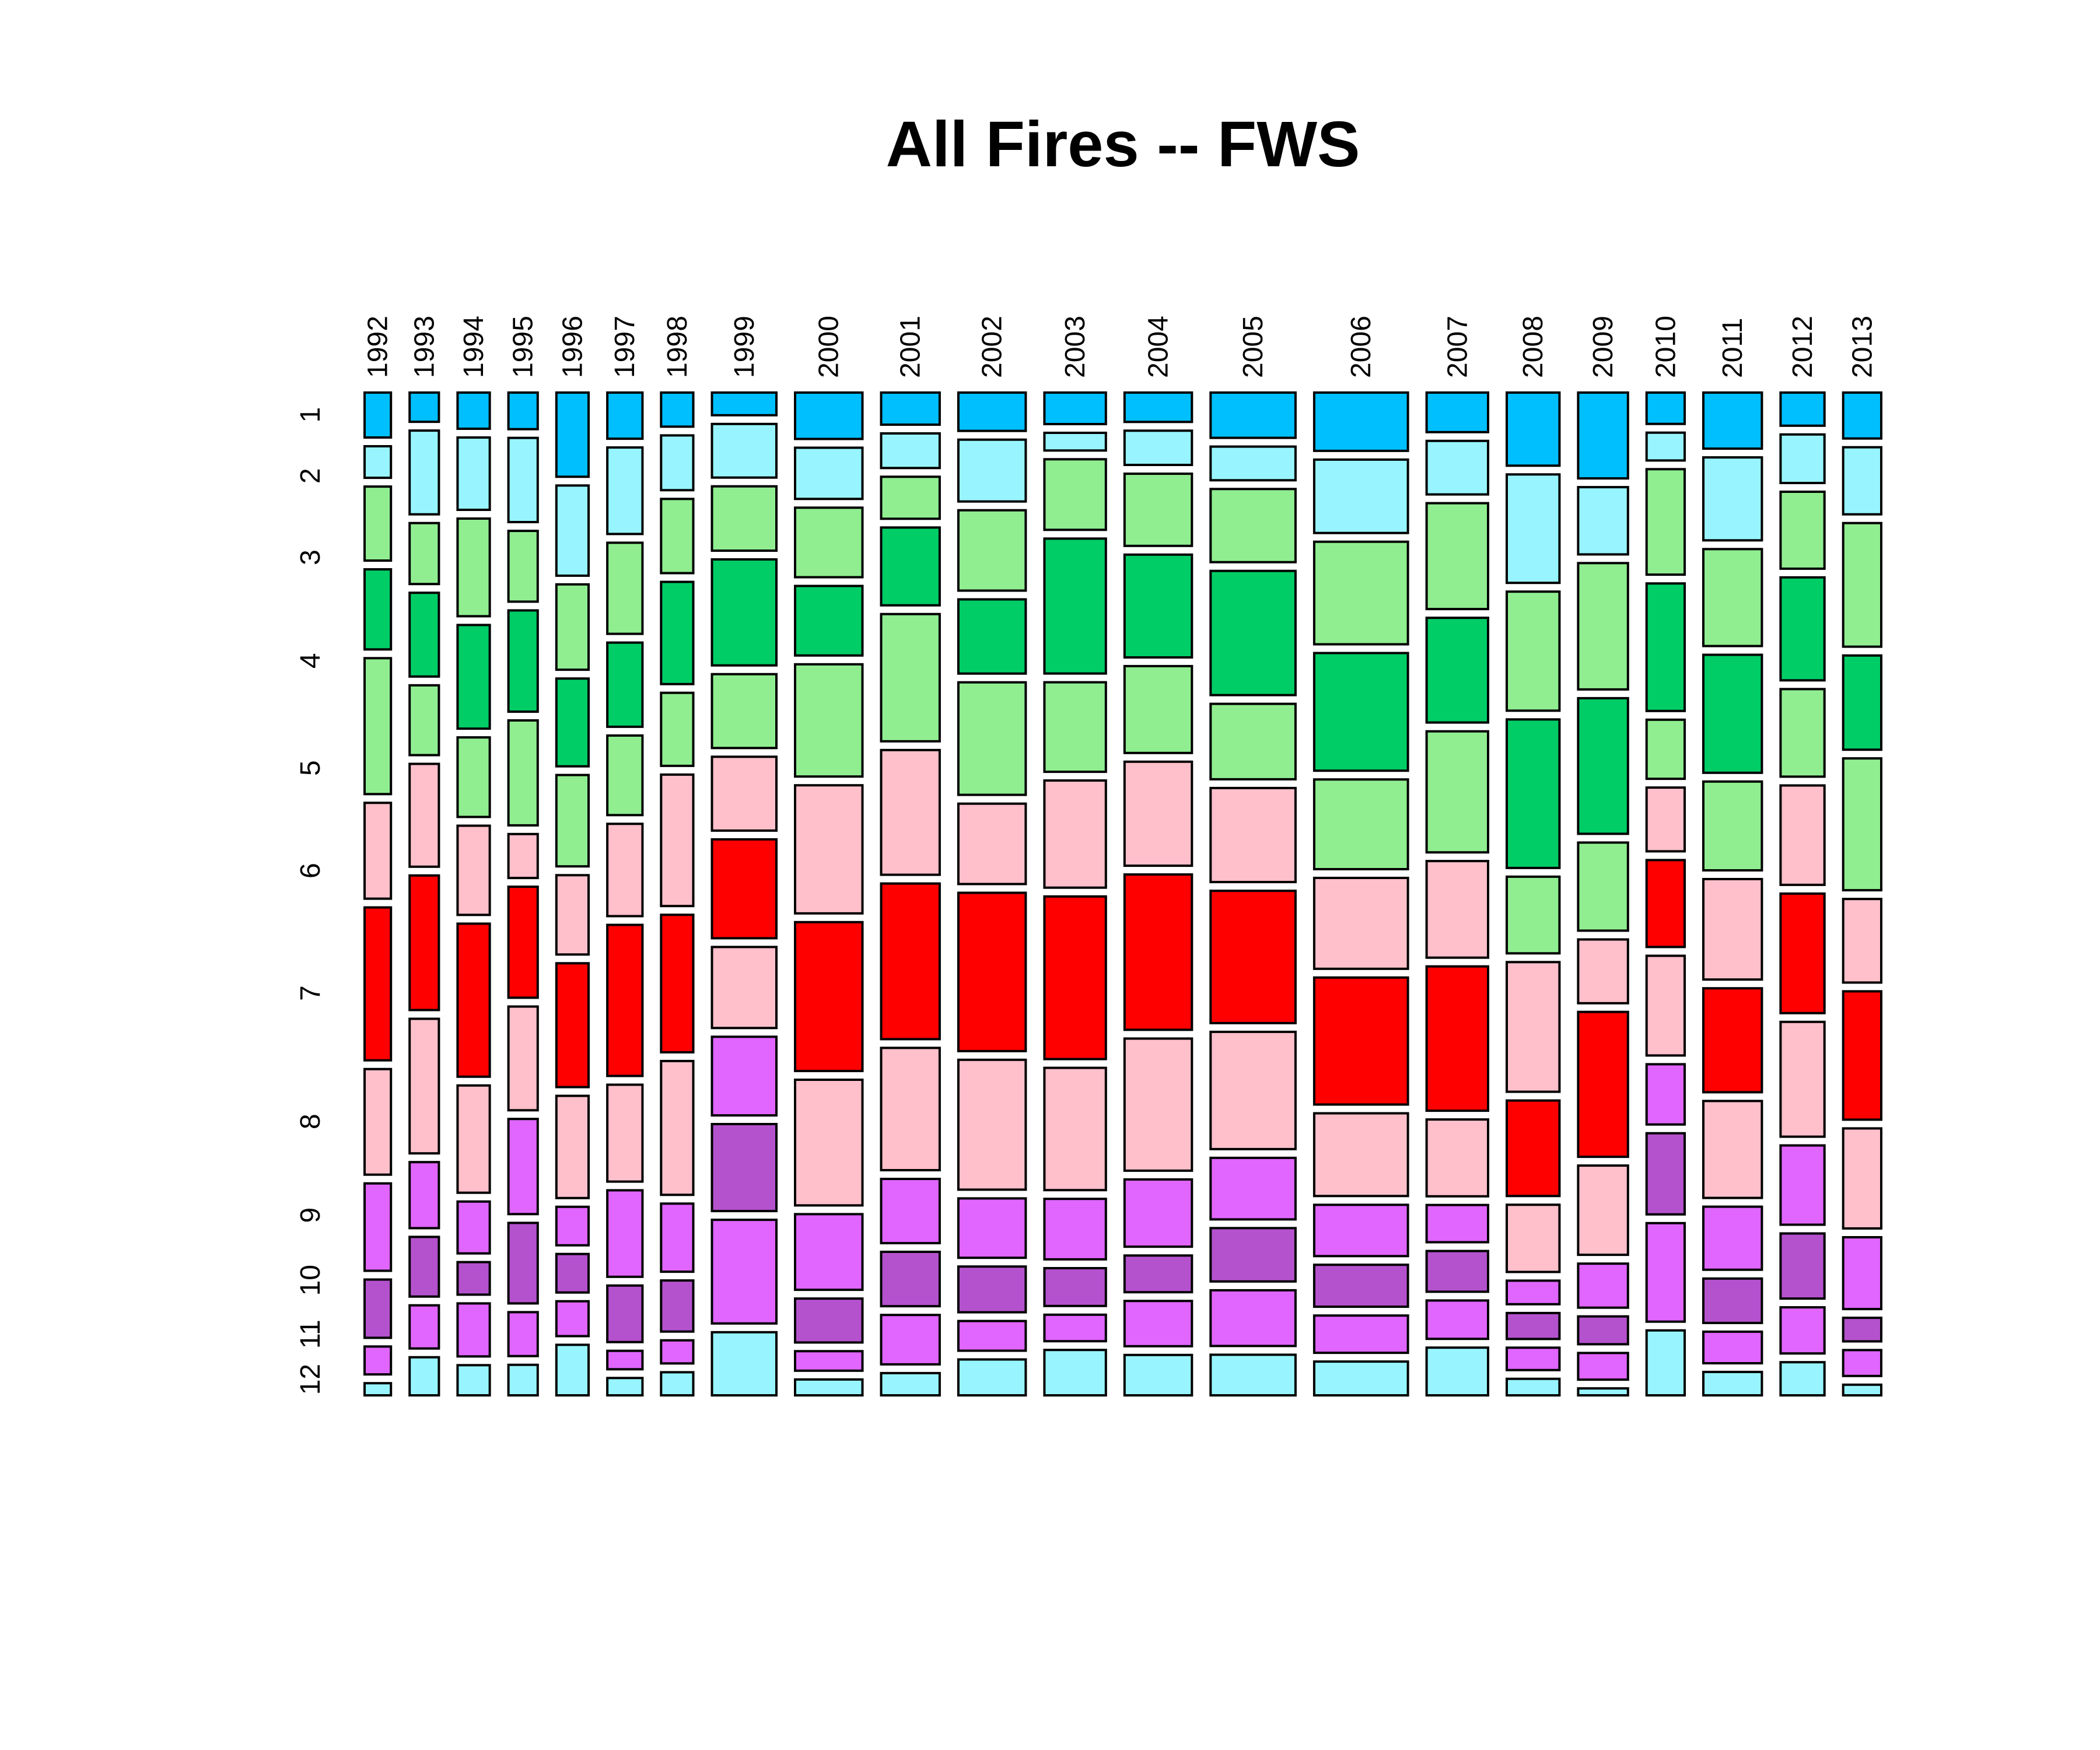 This screenshot has width=2100, height=1750. I want to click on column-label-2005: 2005, so click(1253, 347).